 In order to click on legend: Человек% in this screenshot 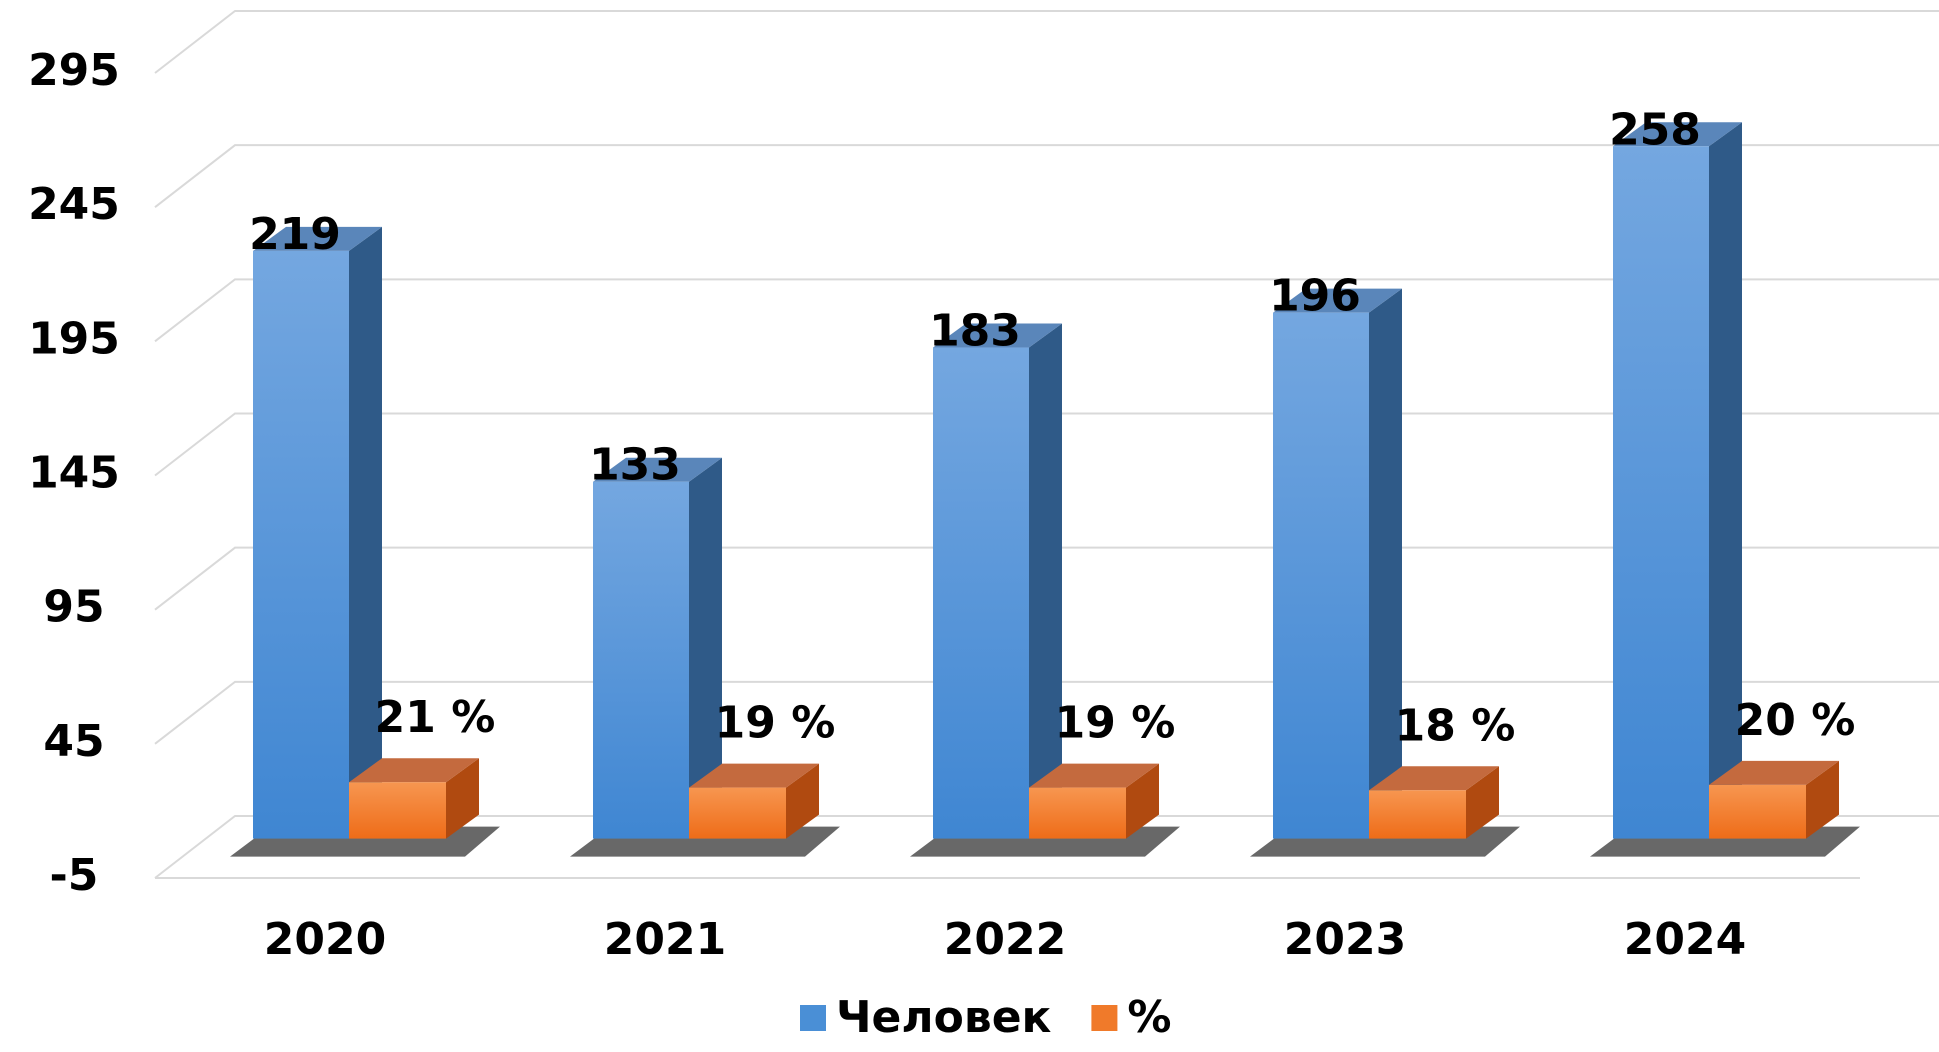, I will do `click(986, 1017)`.